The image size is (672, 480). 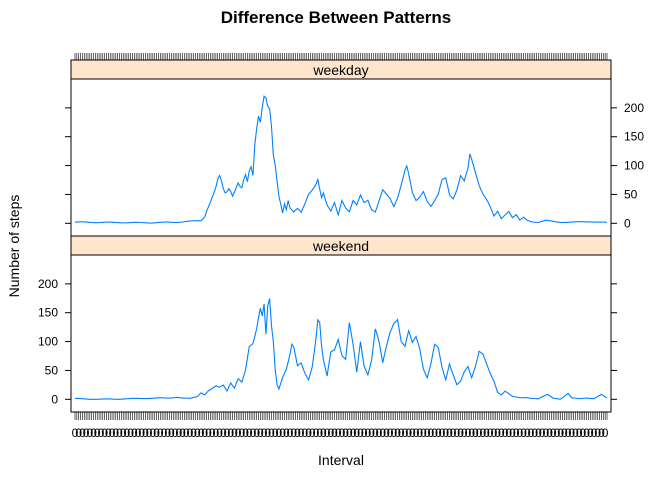 What do you see at coordinates (48, 342) in the screenshot?
I see `y-tick-label: 100` at bounding box center [48, 342].